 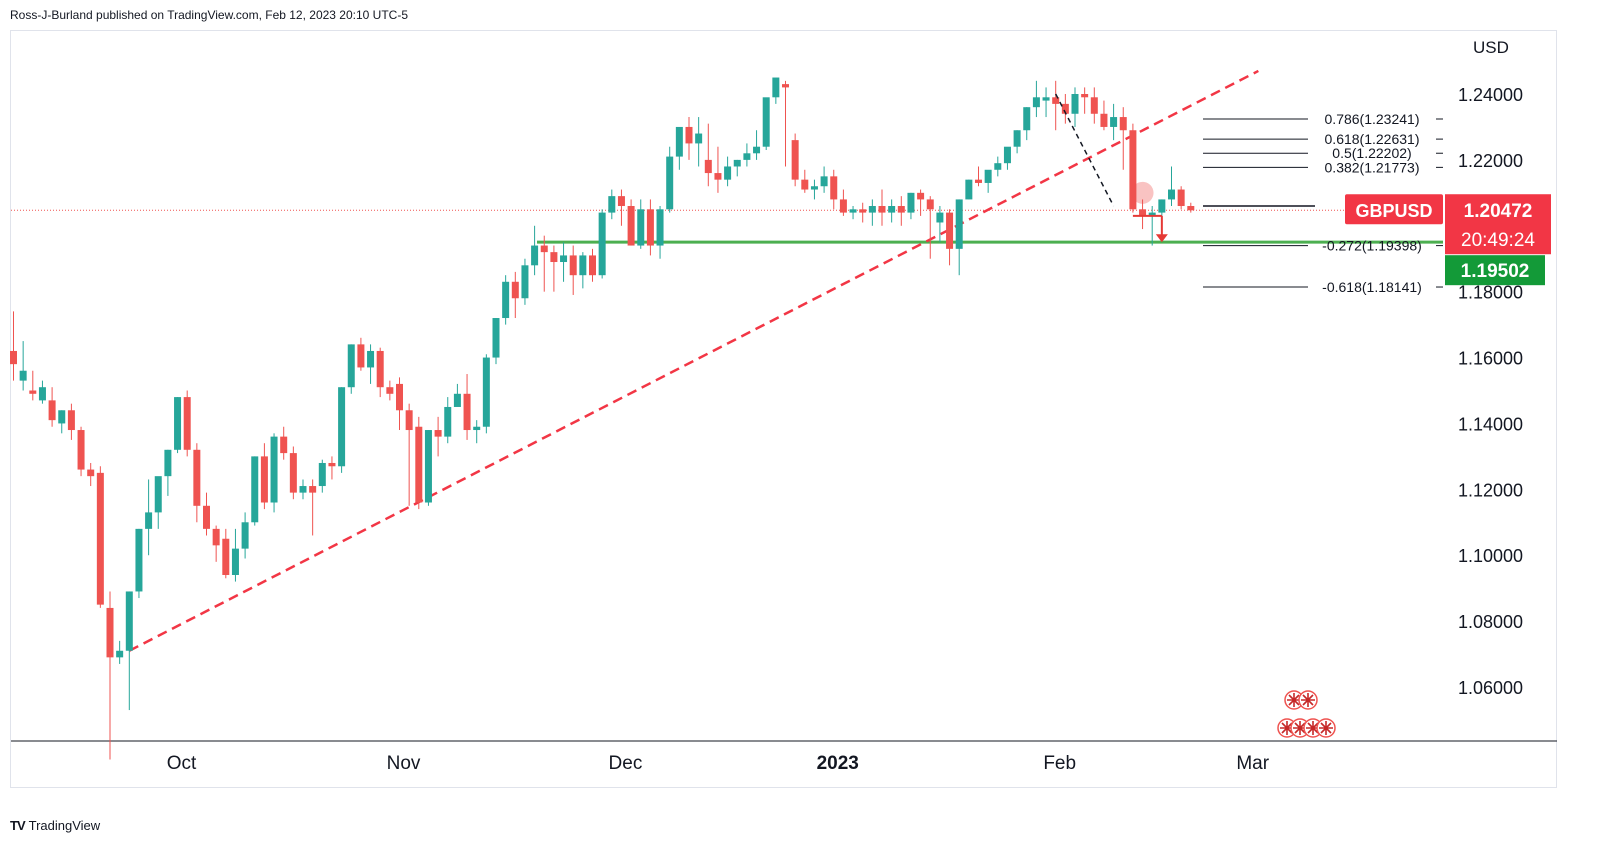 What do you see at coordinates (1498, 211) in the screenshot?
I see `last-price-label: 1.20472` at bounding box center [1498, 211].